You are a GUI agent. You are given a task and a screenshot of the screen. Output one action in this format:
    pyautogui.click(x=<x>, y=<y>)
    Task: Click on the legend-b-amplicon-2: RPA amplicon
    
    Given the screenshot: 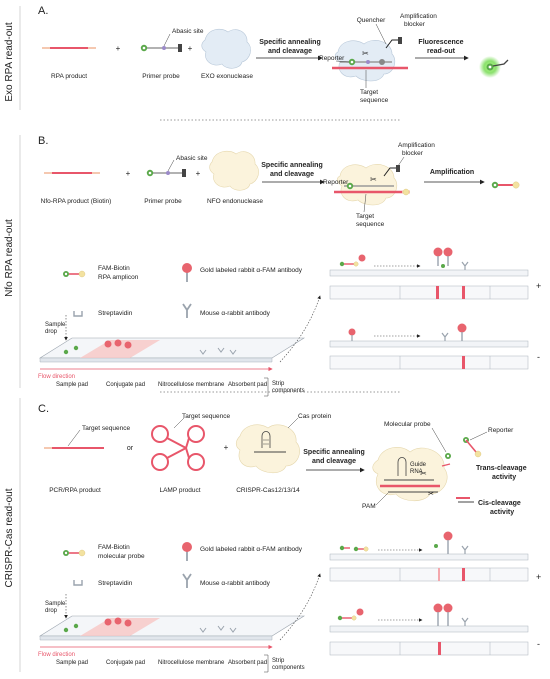 What is the action you would take?
    pyautogui.click(x=118, y=277)
    